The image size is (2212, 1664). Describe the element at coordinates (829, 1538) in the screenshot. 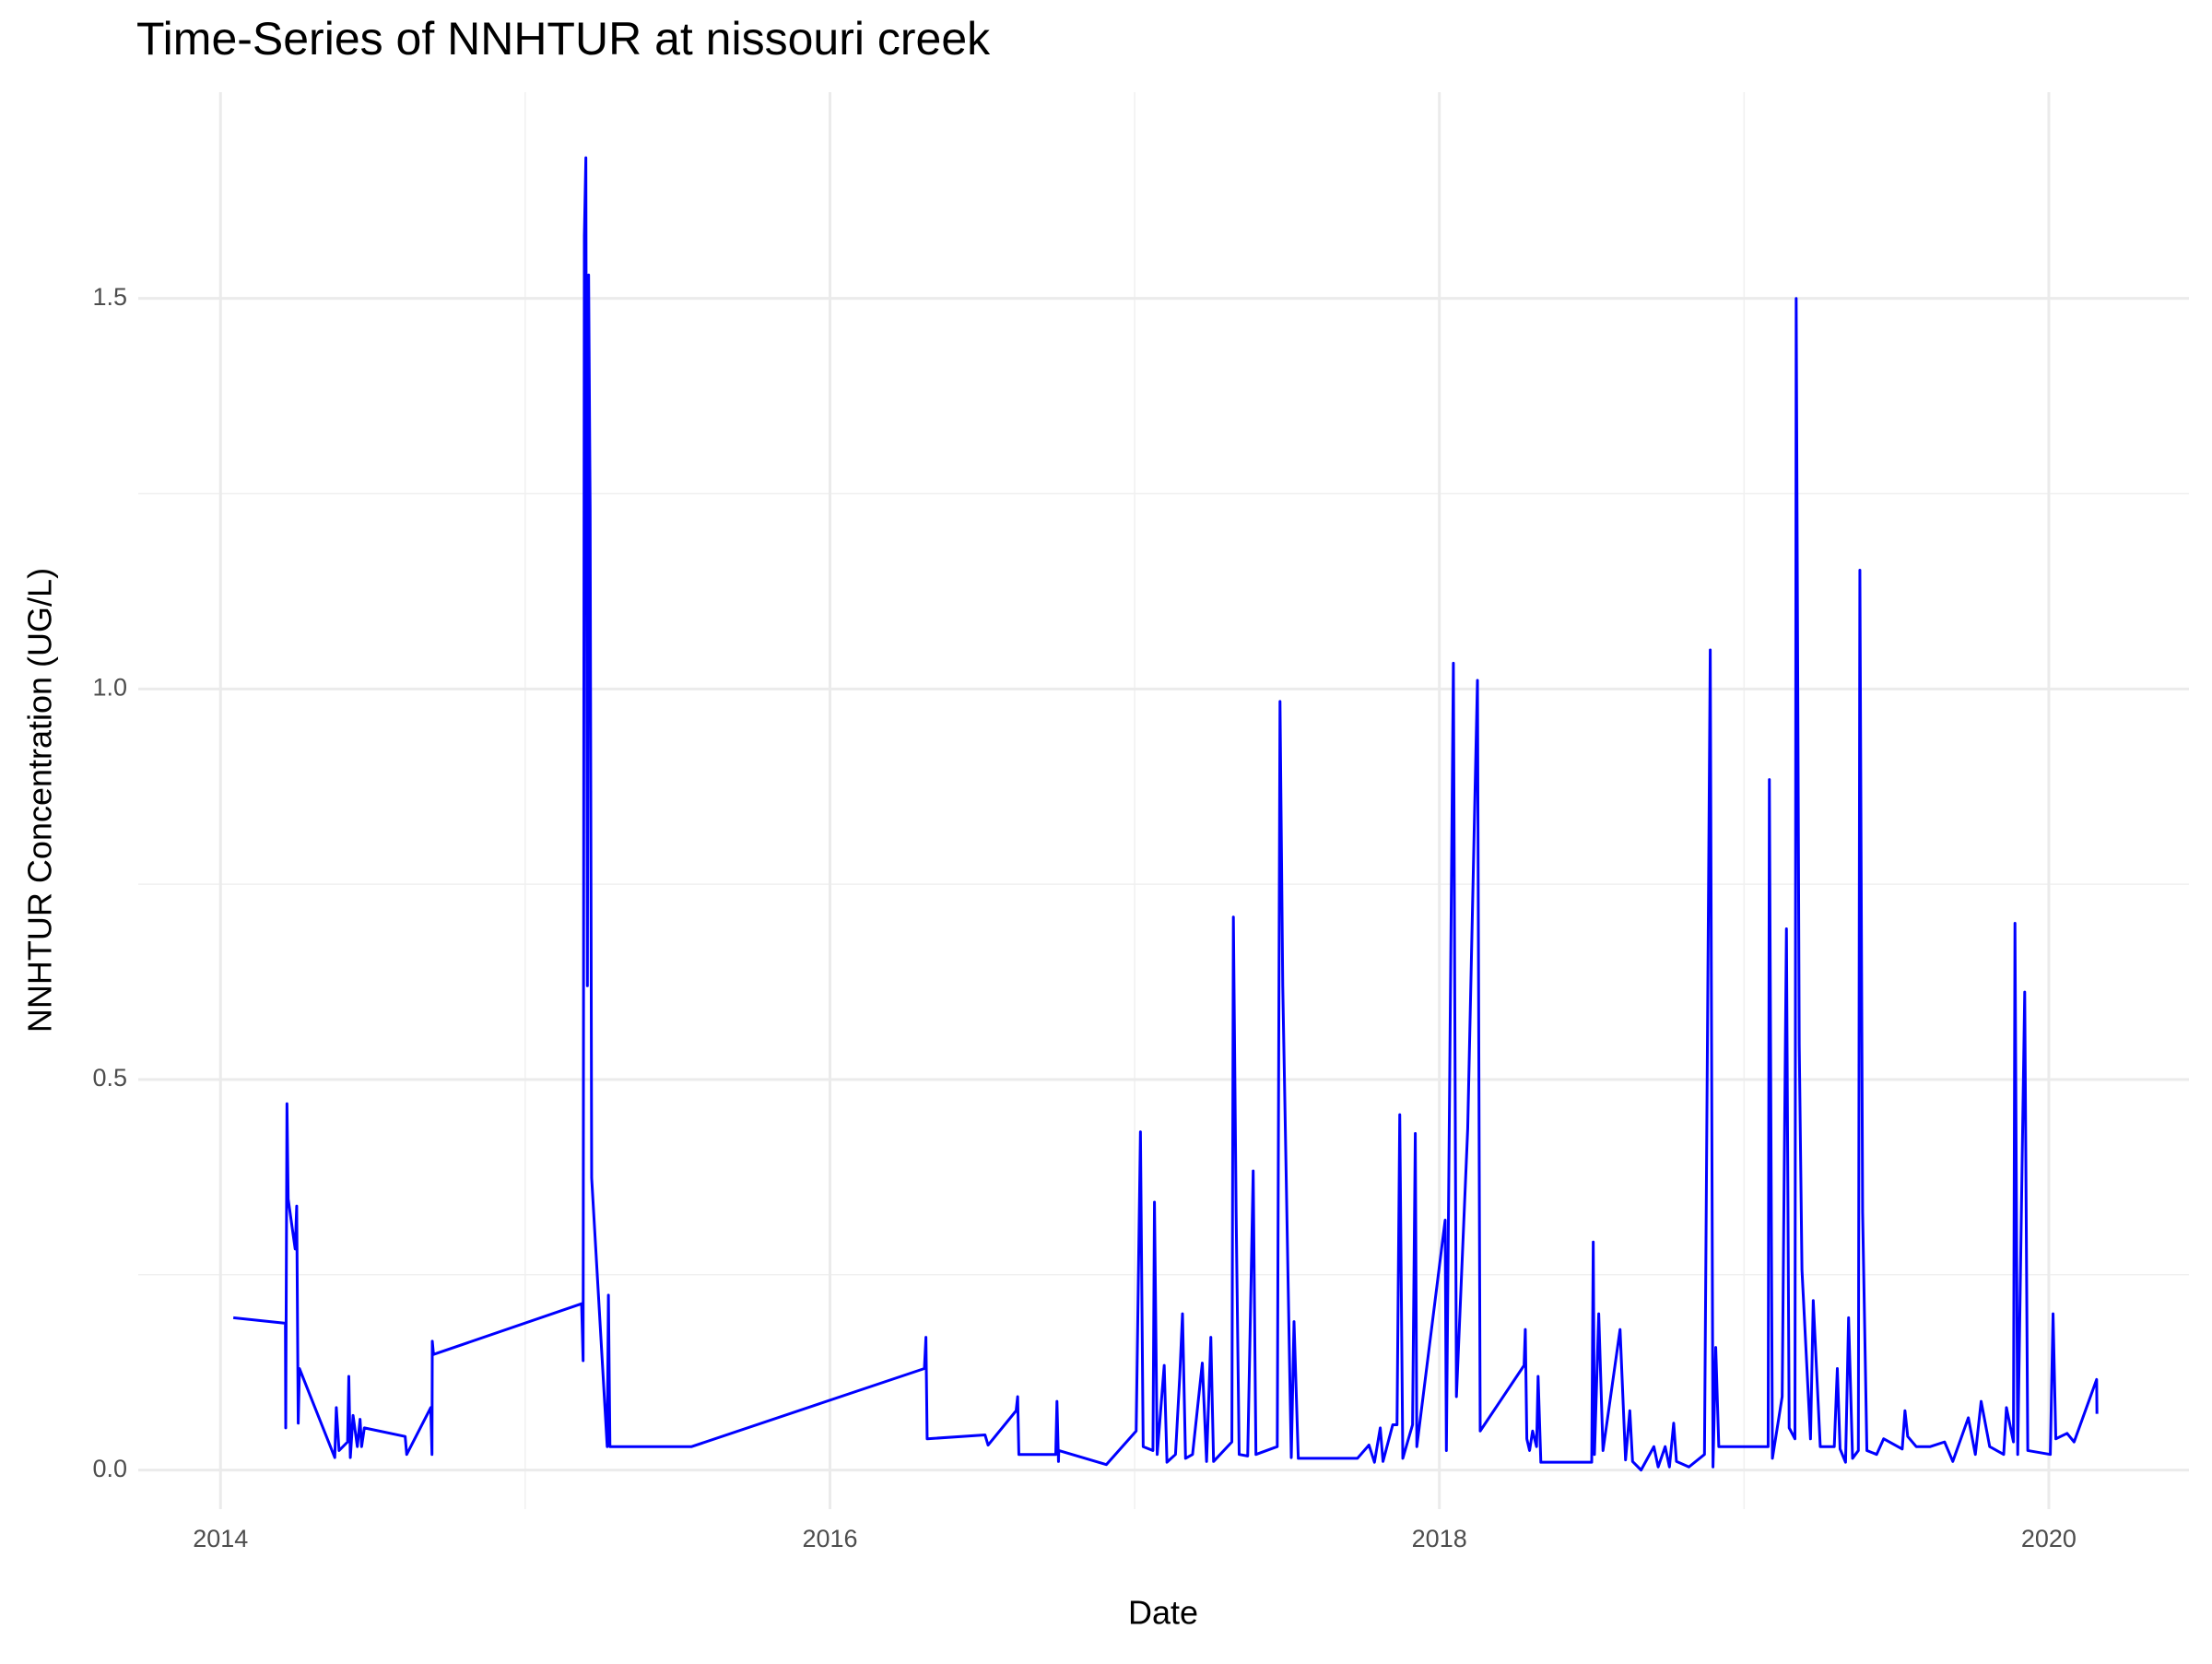

I see `x-tick-label: 2016` at that location.